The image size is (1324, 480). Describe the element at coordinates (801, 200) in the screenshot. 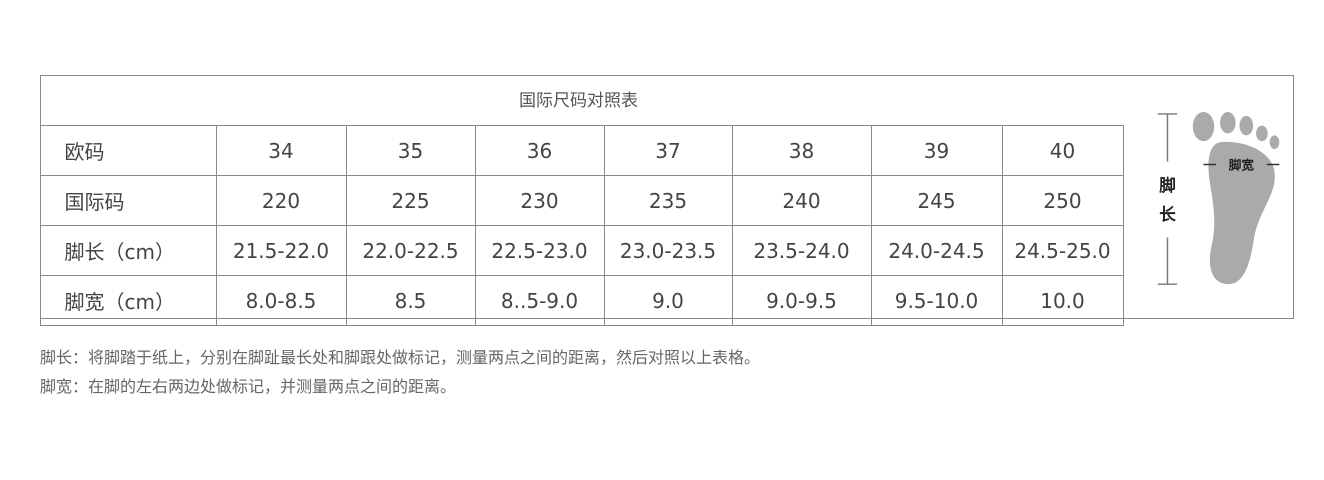

I see `table-cell: 240` at that location.